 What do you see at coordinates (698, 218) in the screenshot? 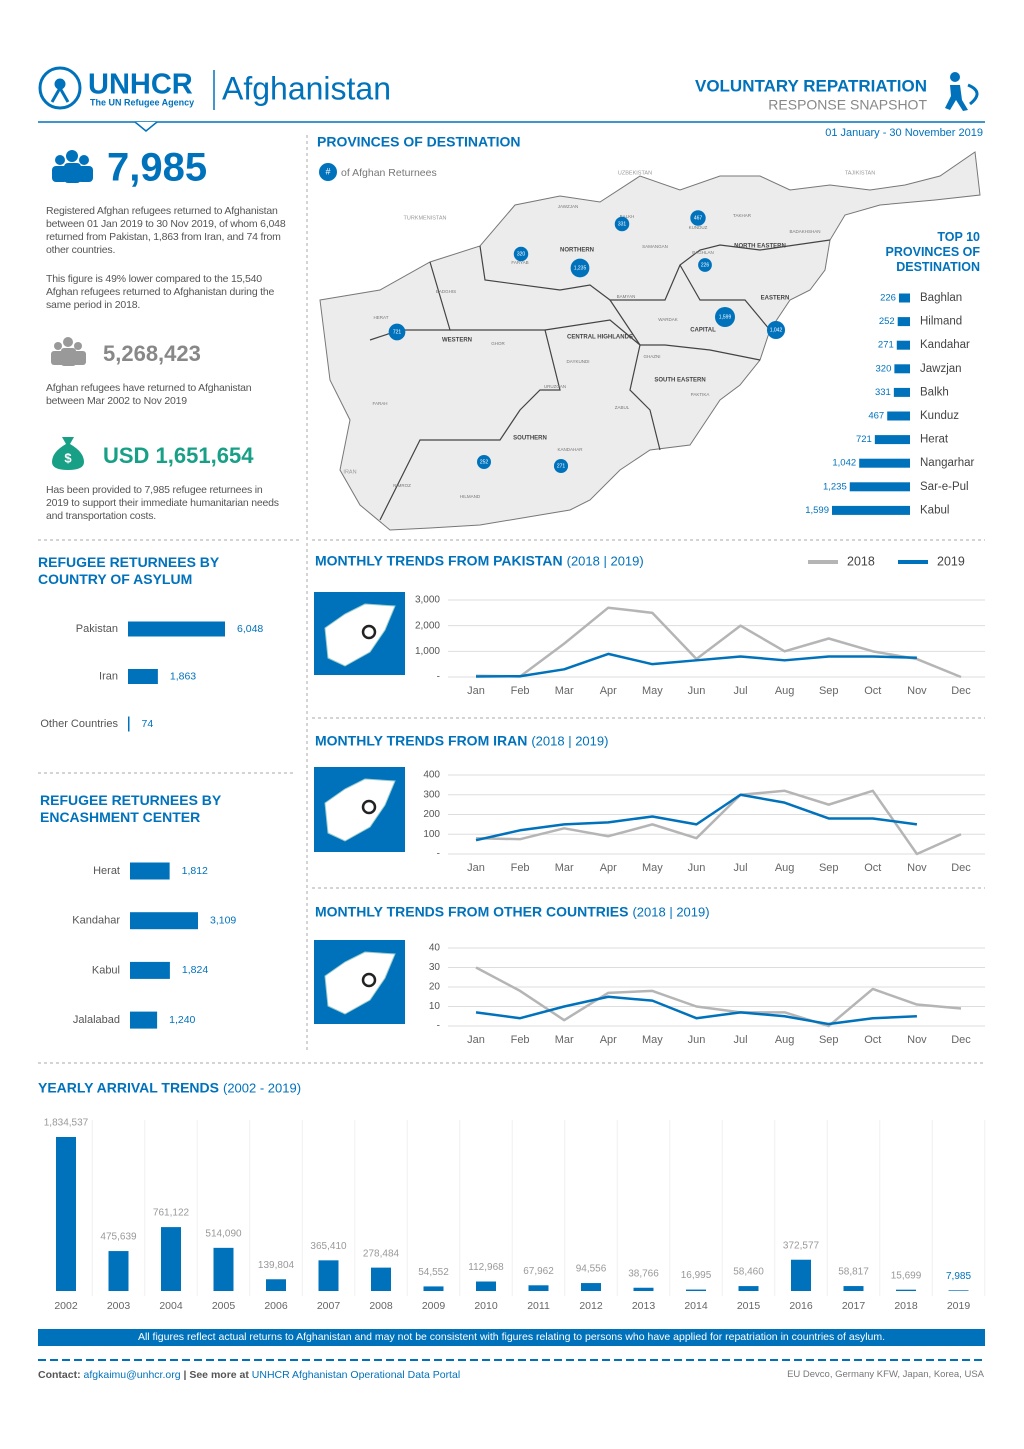
I see `map-bubble-label: 467` at bounding box center [698, 218].